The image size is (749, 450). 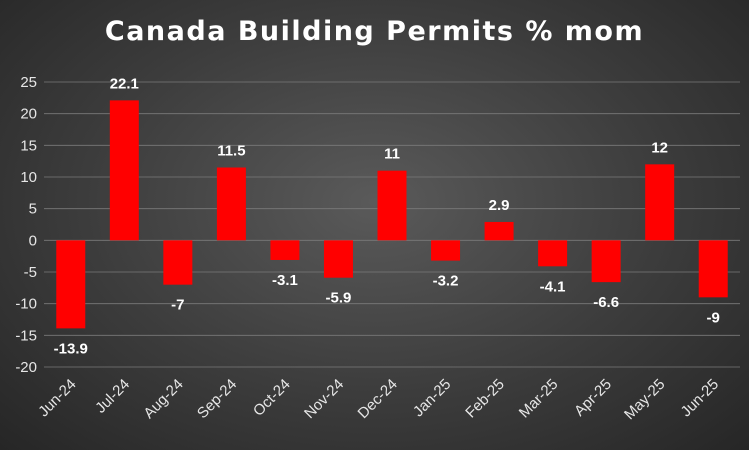 What do you see at coordinates (26, 367) in the screenshot?
I see `y-tick-label: -20` at bounding box center [26, 367].